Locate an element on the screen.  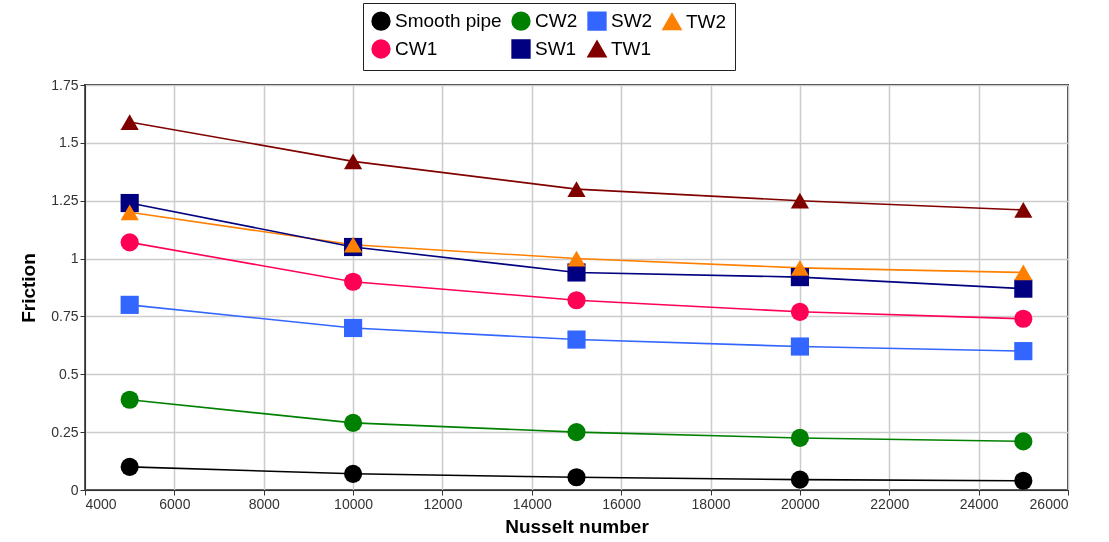
legend-label: SW2 is located at coordinates (632, 21).